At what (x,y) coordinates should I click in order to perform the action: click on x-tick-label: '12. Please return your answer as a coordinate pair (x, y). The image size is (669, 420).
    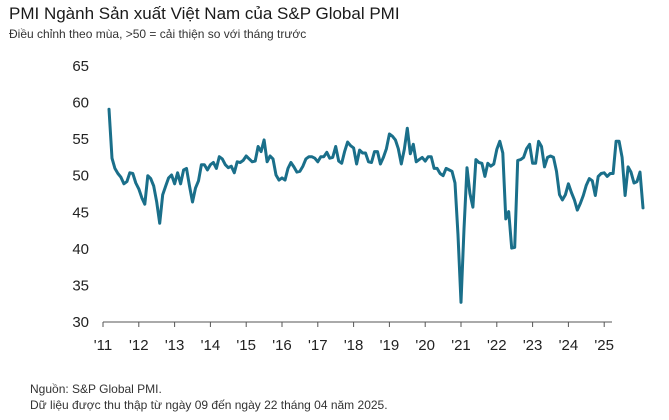
    Looking at the image, I should click on (139, 345).